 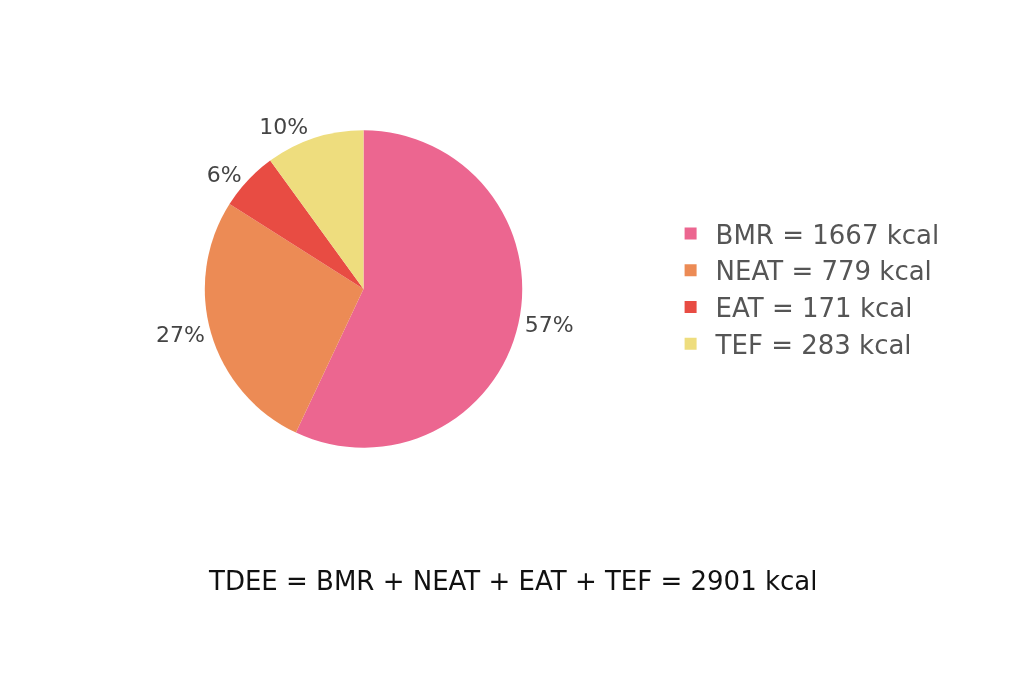 What do you see at coordinates (224, 174) in the screenshot?
I see `data-label: 6%` at bounding box center [224, 174].